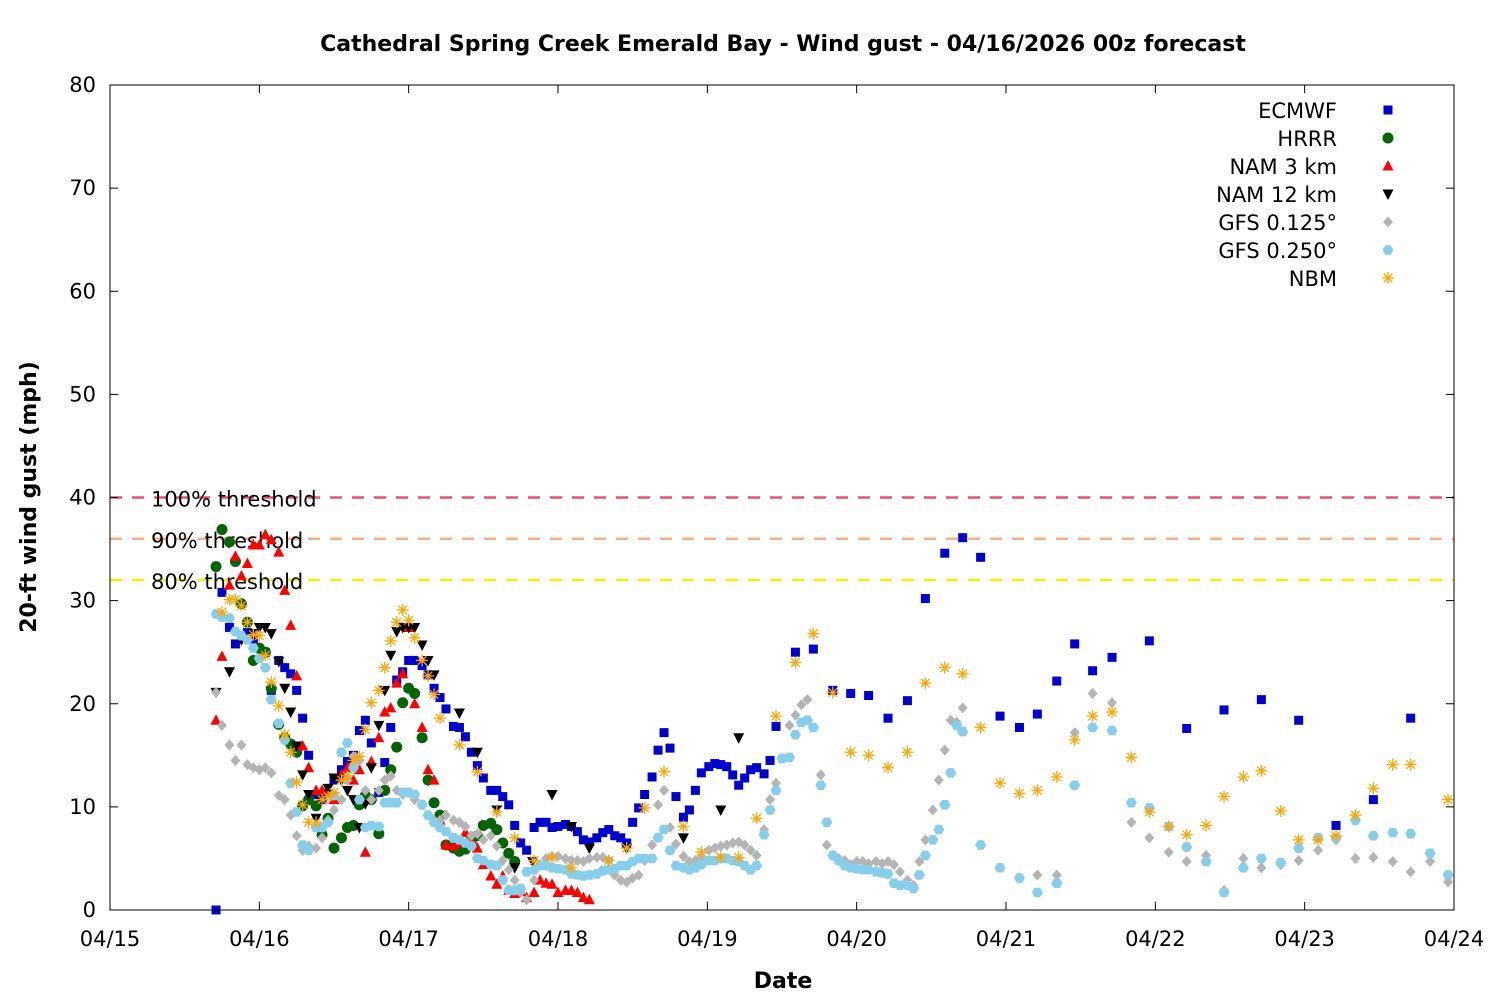 The image size is (1500, 1004). I want to click on triangle-up-marker, so click(241, 575).